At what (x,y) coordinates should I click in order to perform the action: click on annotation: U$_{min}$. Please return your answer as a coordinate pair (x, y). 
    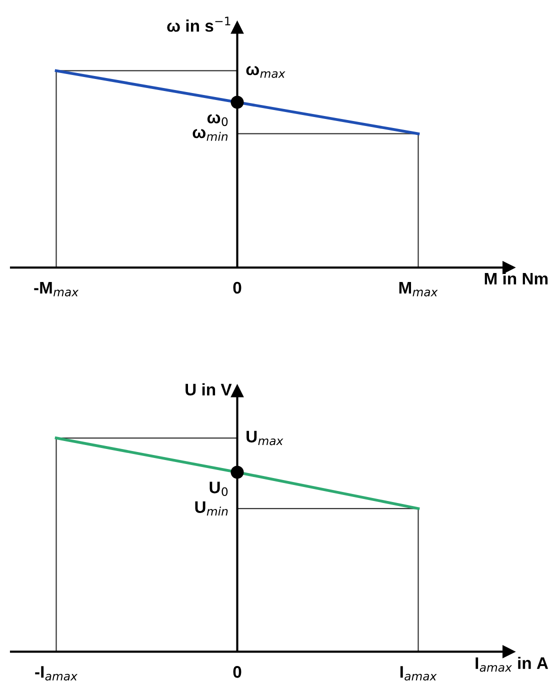
    Looking at the image, I should click on (211, 508).